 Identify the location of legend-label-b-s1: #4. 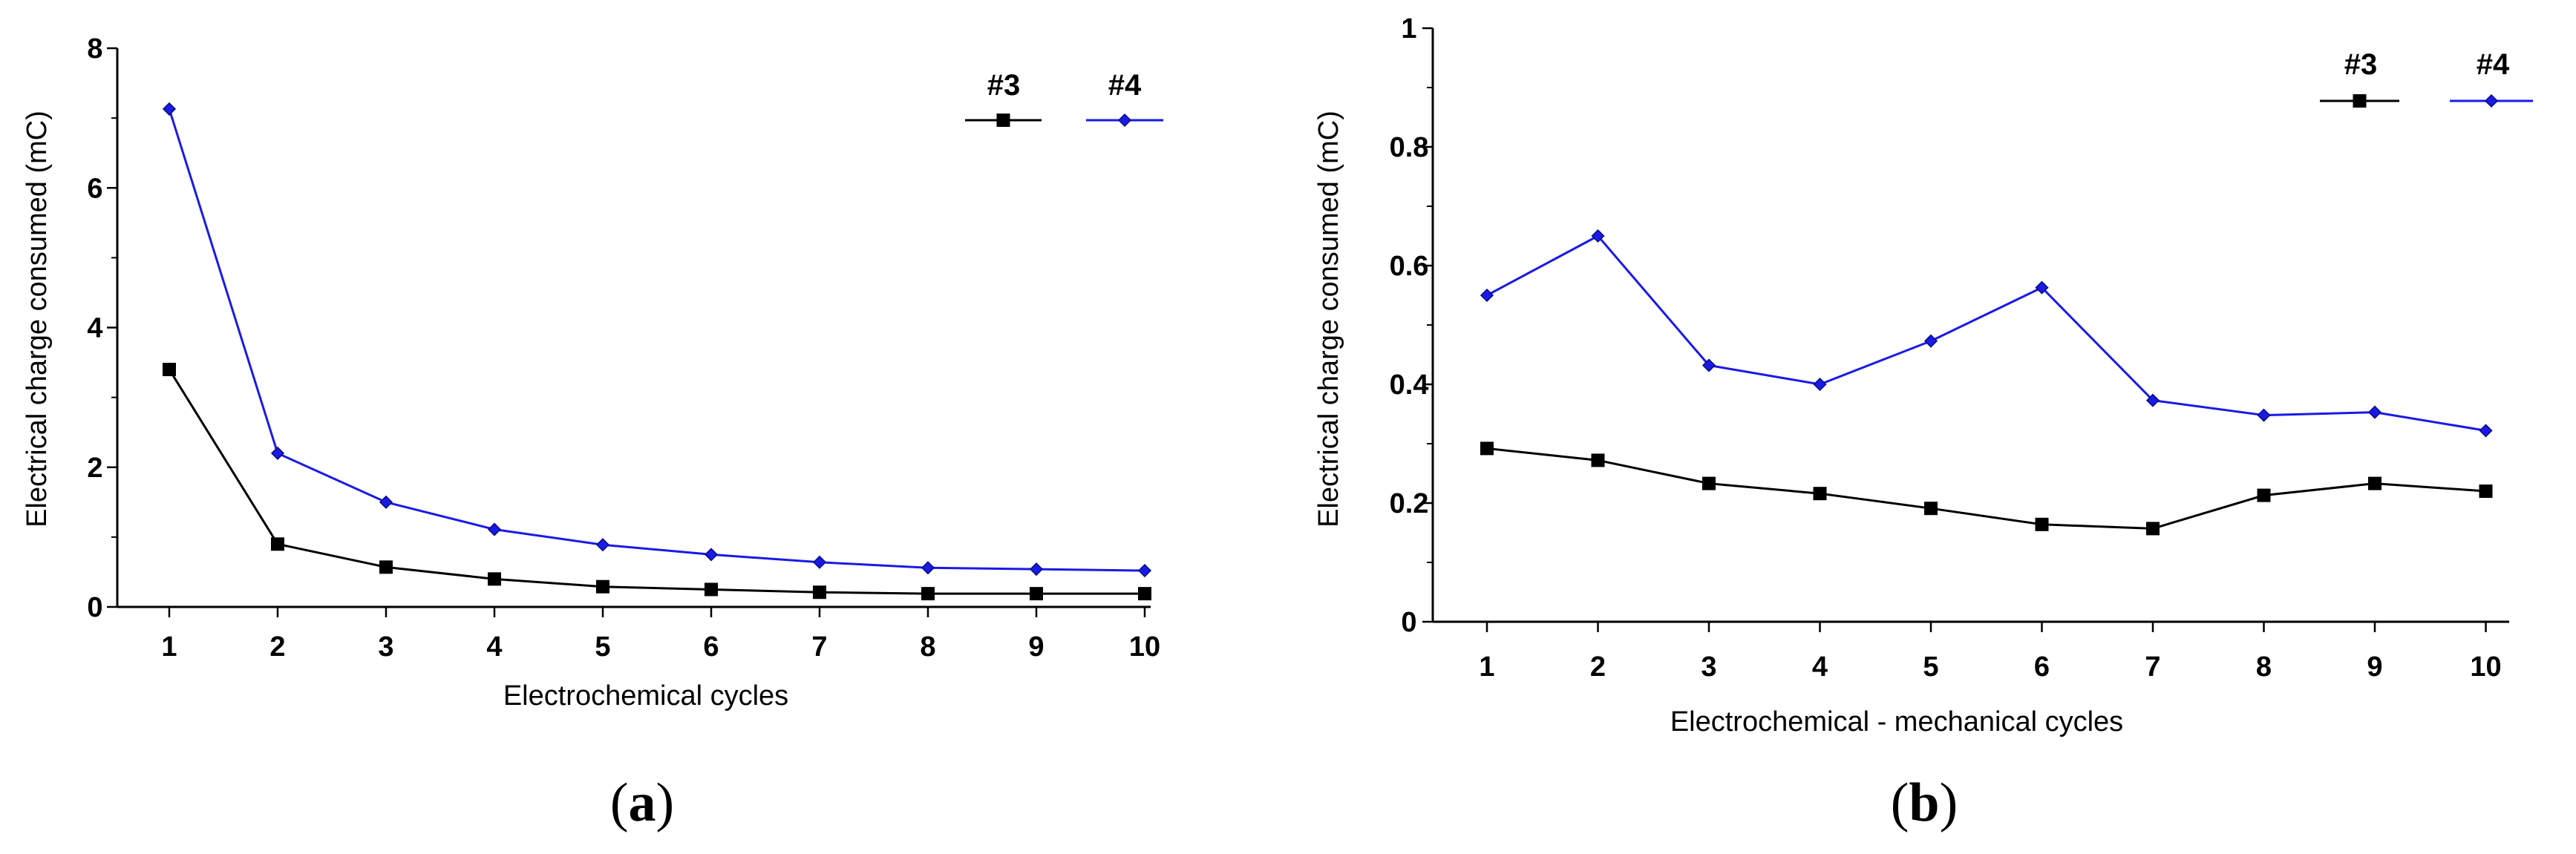
(2493, 64).